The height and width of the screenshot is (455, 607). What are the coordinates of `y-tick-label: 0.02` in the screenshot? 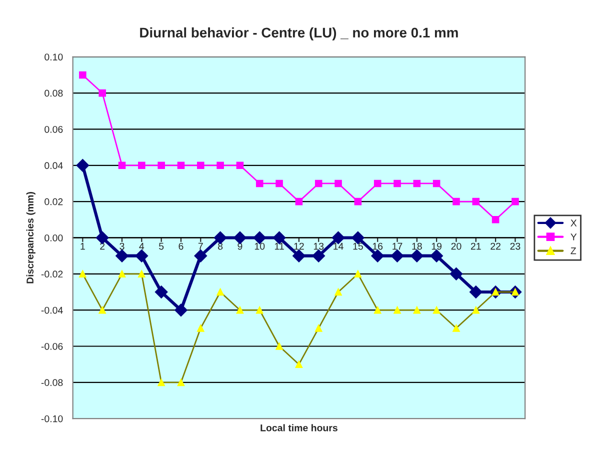 It's located at (53, 202).